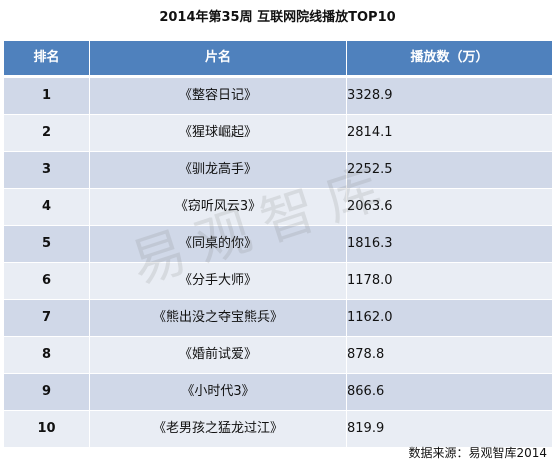 This screenshot has width=555, height=475. Describe the element at coordinates (218, 392) in the screenshot. I see `cell-title: 《小时代3》` at that location.